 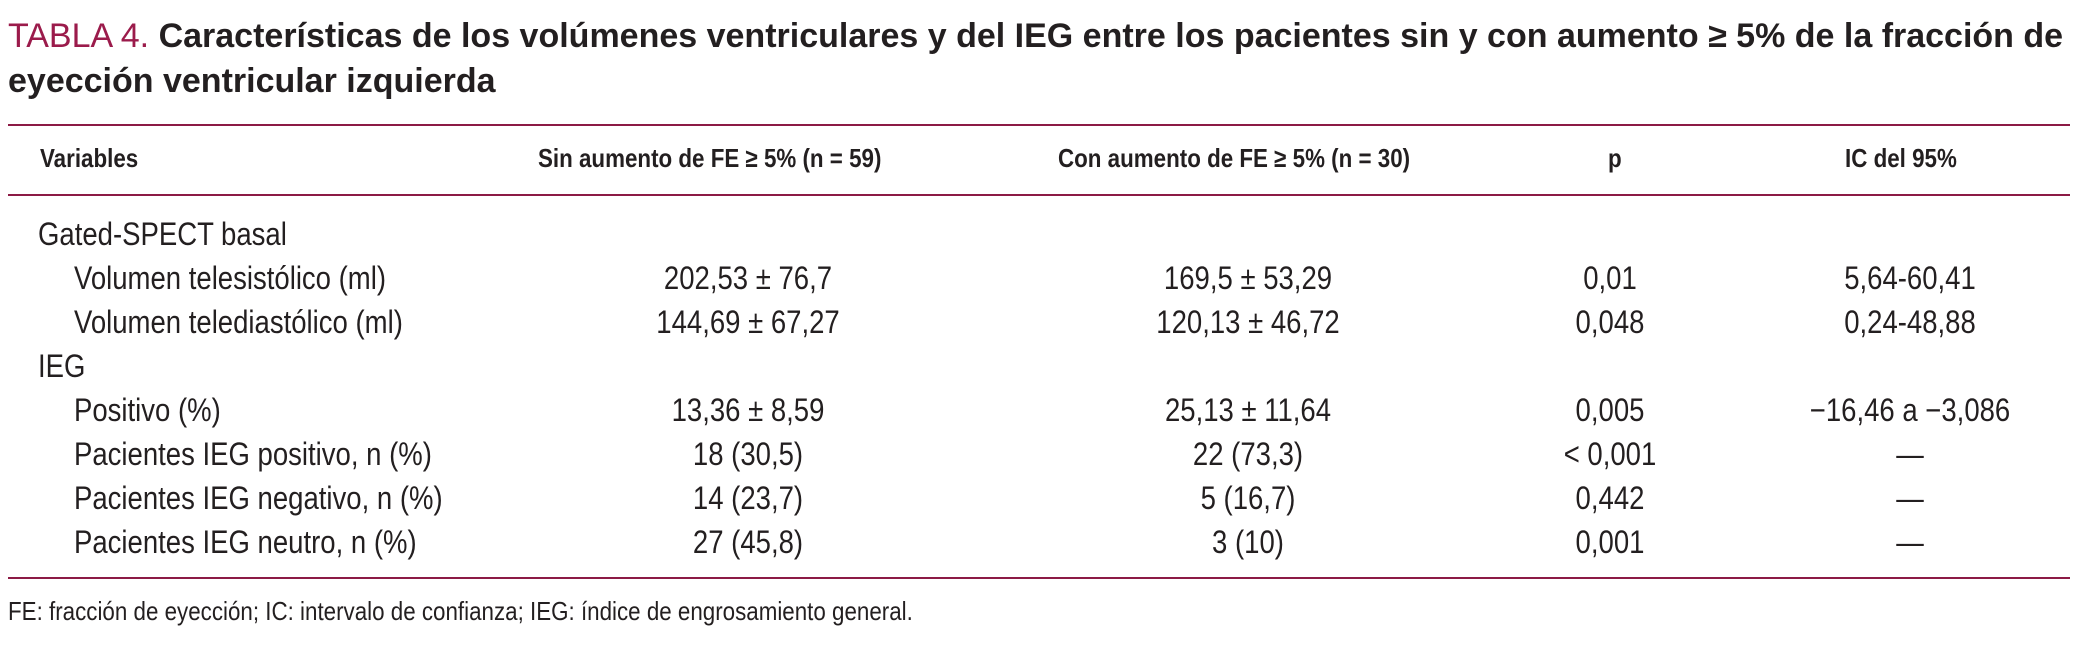 What do you see at coordinates (238, 322) in the screenshot?
I see `row-label: Volumen telediastólico (ml)` at bounding box center [238, 322].